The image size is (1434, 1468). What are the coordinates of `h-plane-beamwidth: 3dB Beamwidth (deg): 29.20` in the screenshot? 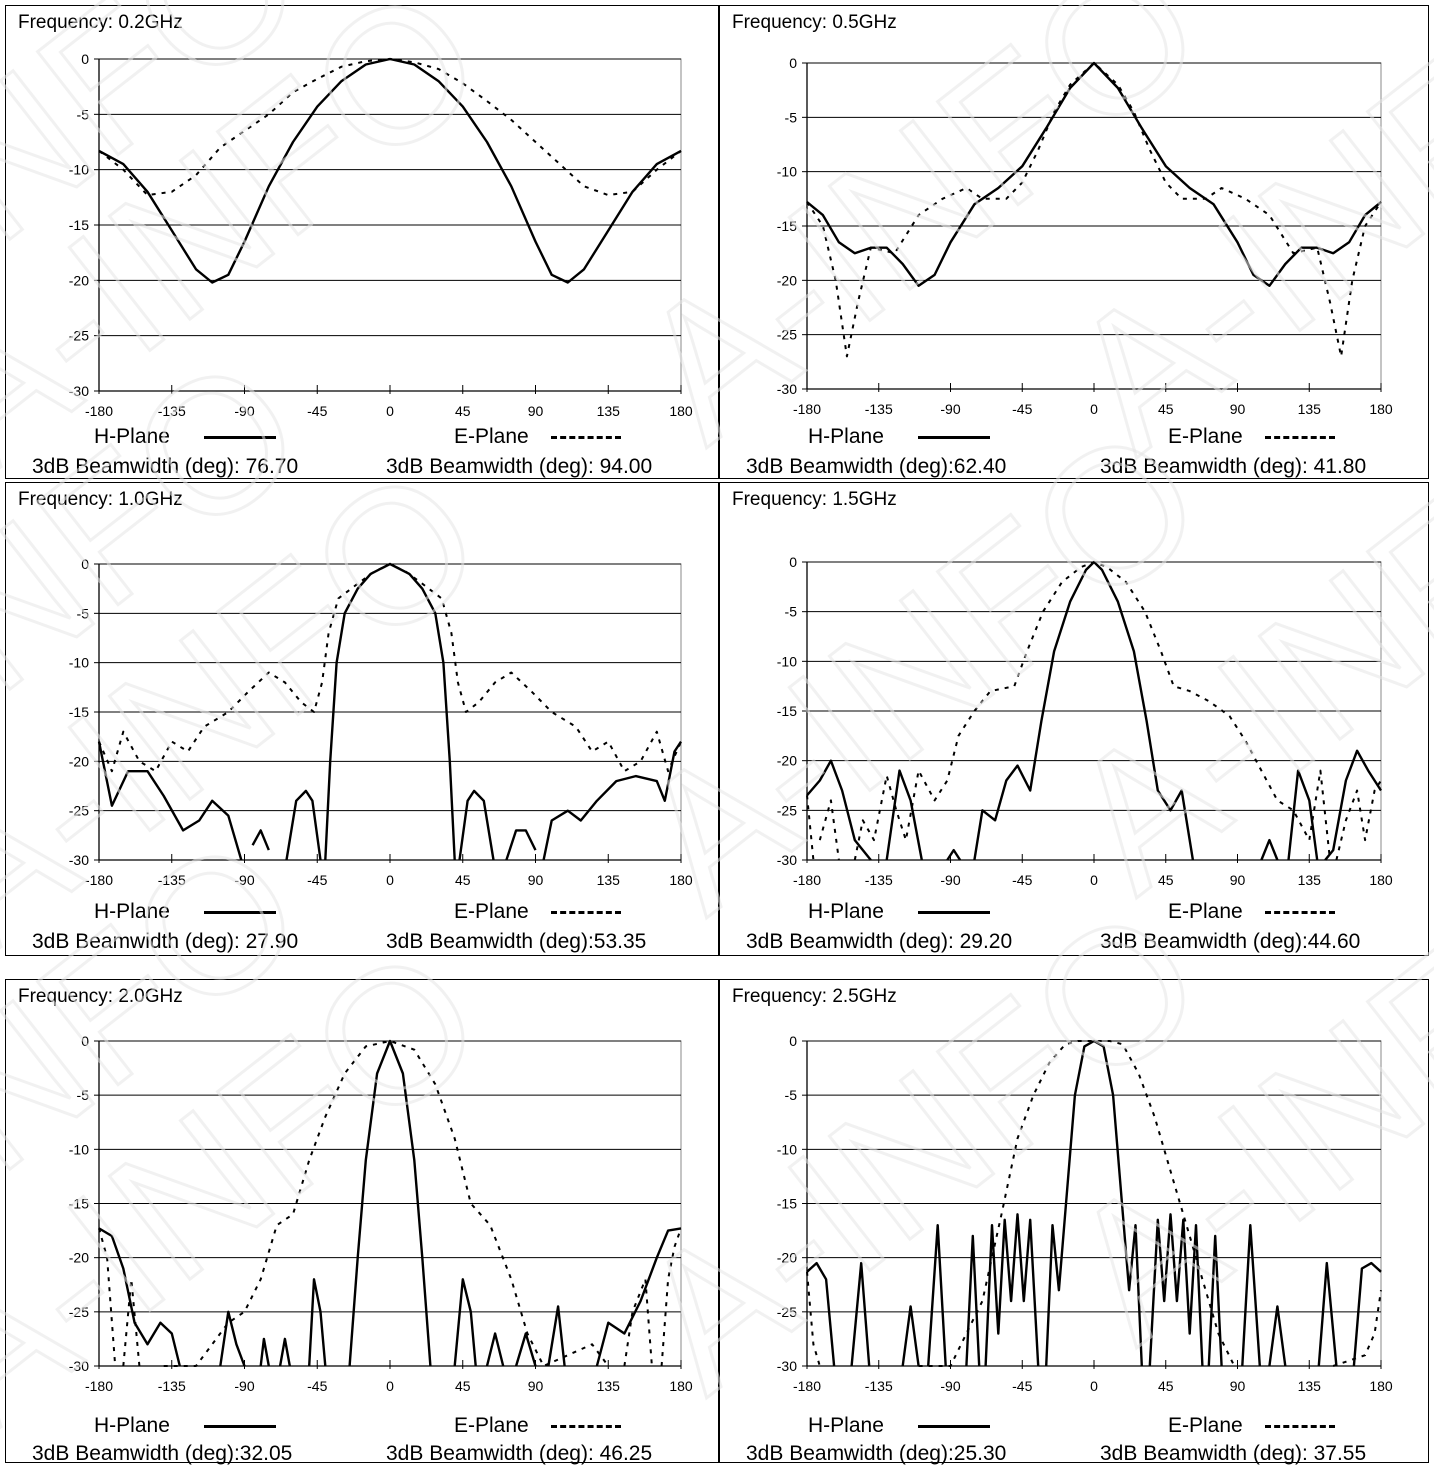 It's located at (879, 941).